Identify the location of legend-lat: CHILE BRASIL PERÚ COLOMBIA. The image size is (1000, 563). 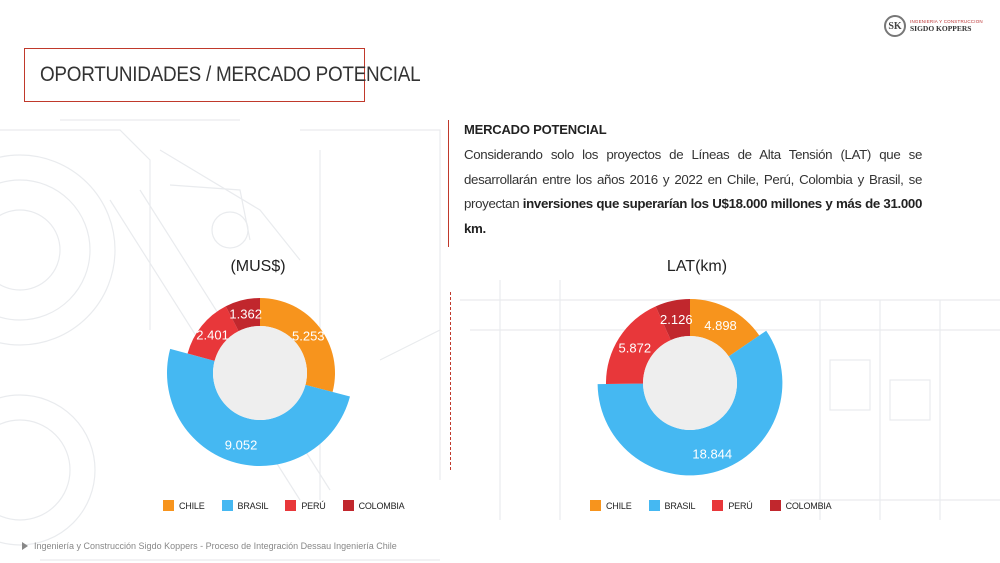
(719, 505).